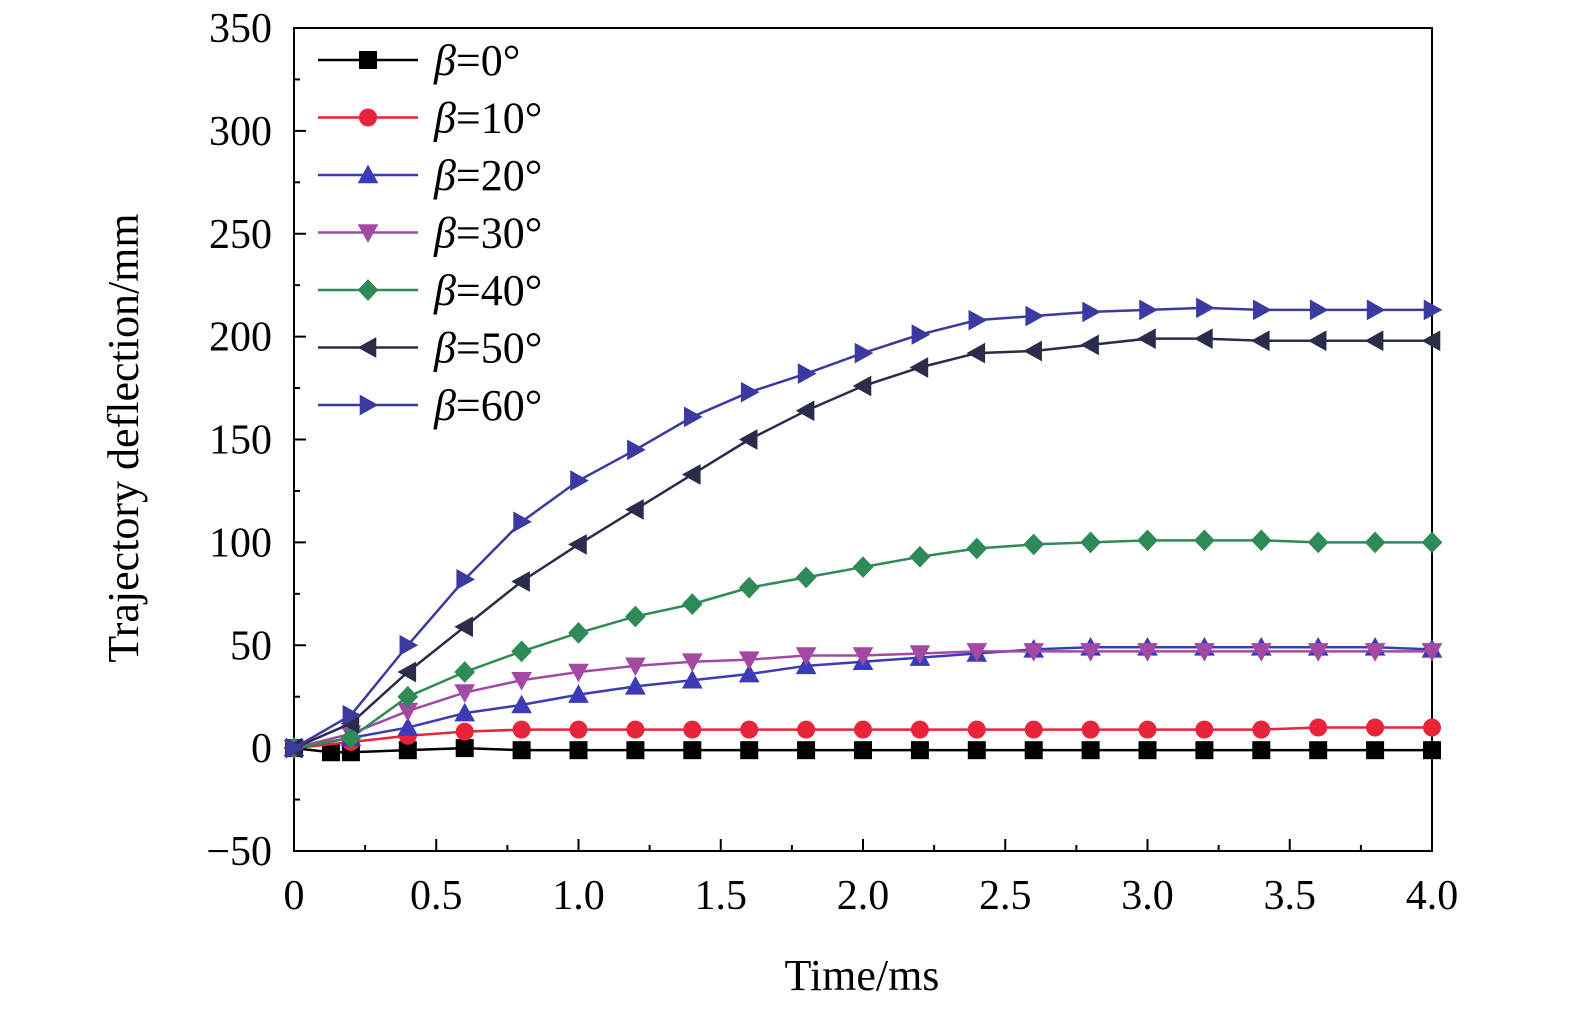  I want to click on x-axis-title: Time/ms, so click(862, 975).